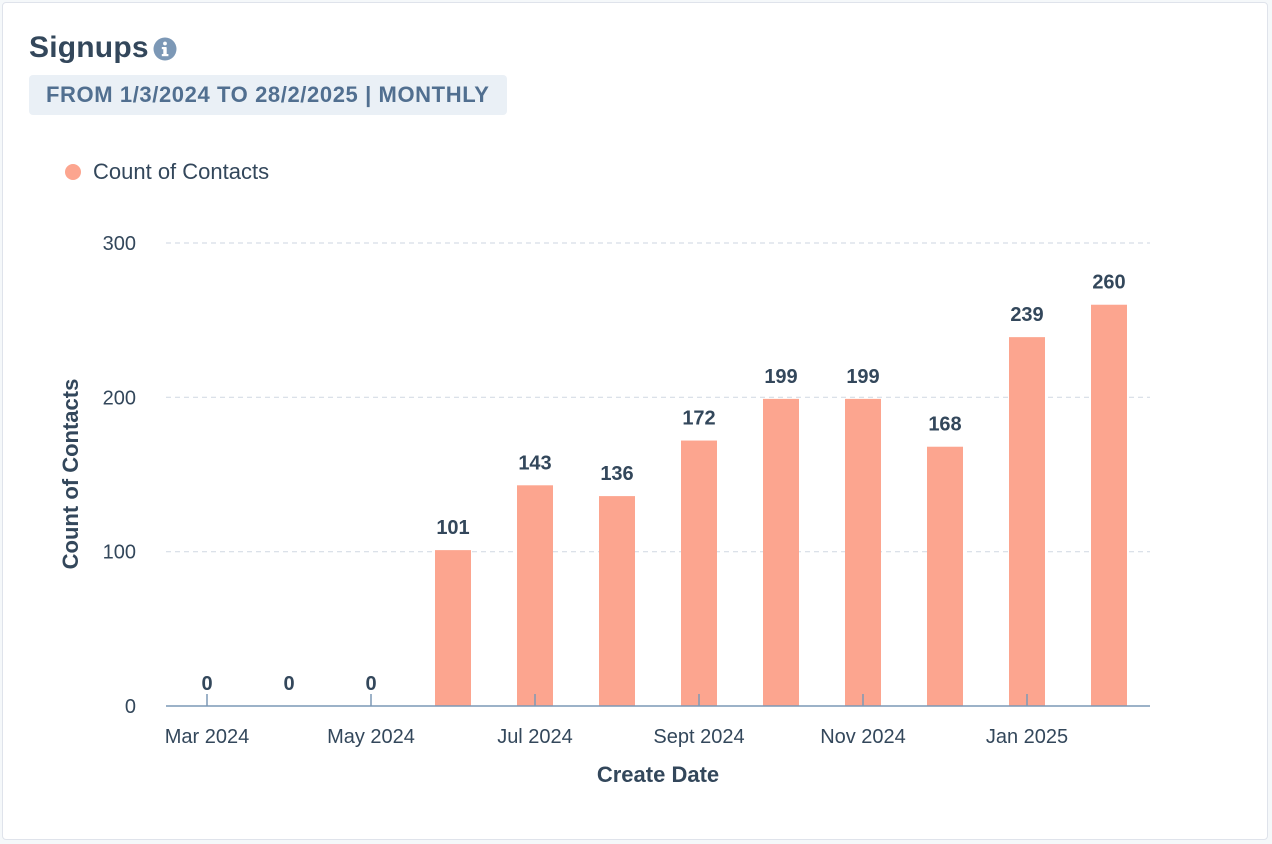 The height and width of the screenshot is (844, 1272). What do you see at coordinates (70, 474) in the screenshot?
I see `y-axis-title: Count of Contacts` at bounding box center [70, 474].